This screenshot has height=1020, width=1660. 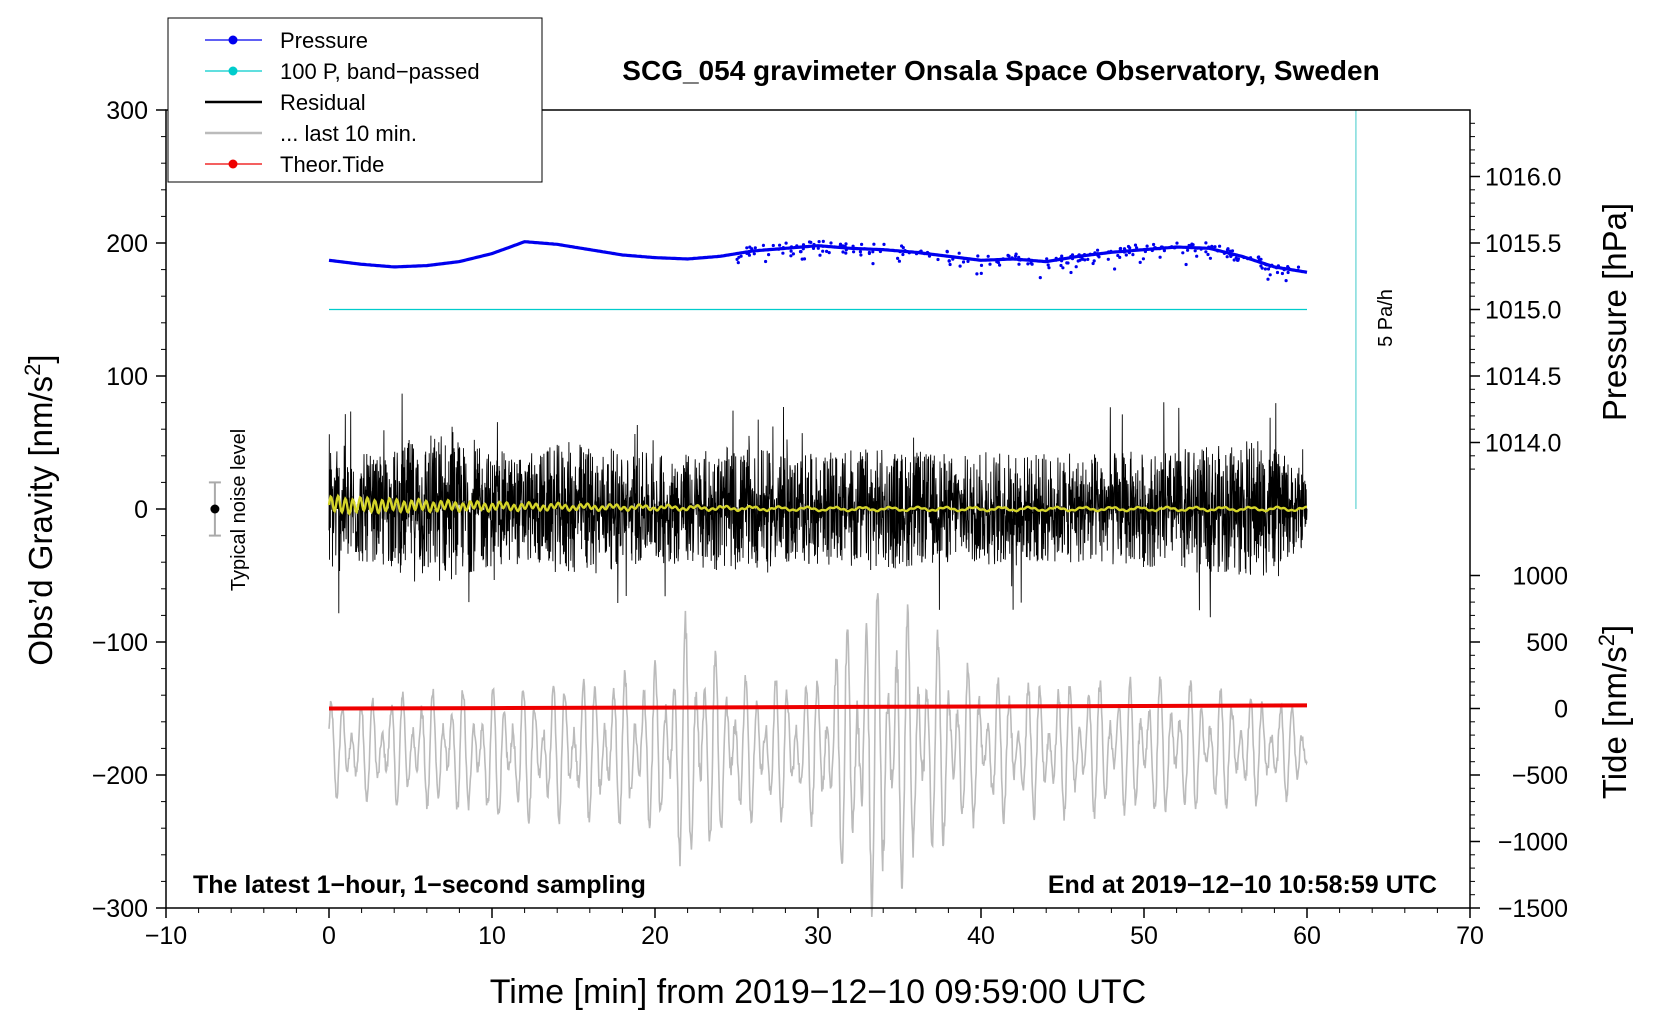 I want to click on y-axis-label-left: Obs’d Gravity [nm/s2], so click(x=39, y=509).